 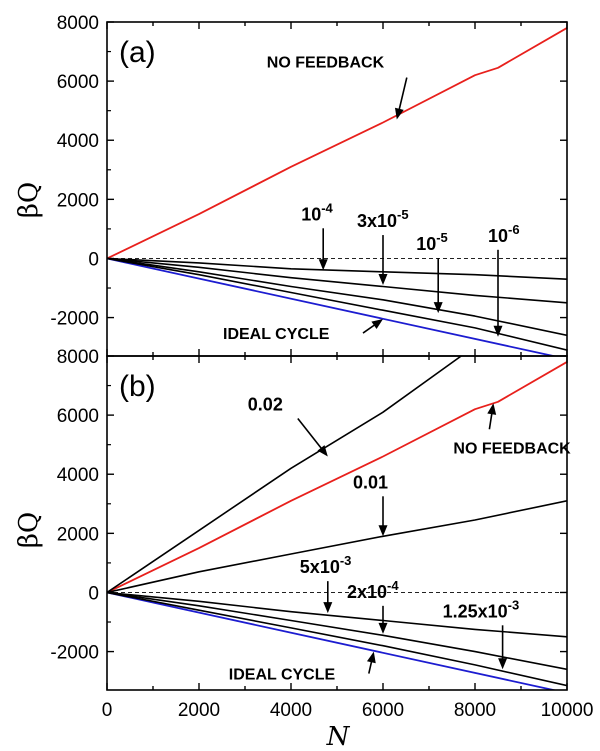 What do you see at coordinates (29, 530) in the screenshot?
I see `y-axis-title-b: βQ` at bounding box center [29, 530].